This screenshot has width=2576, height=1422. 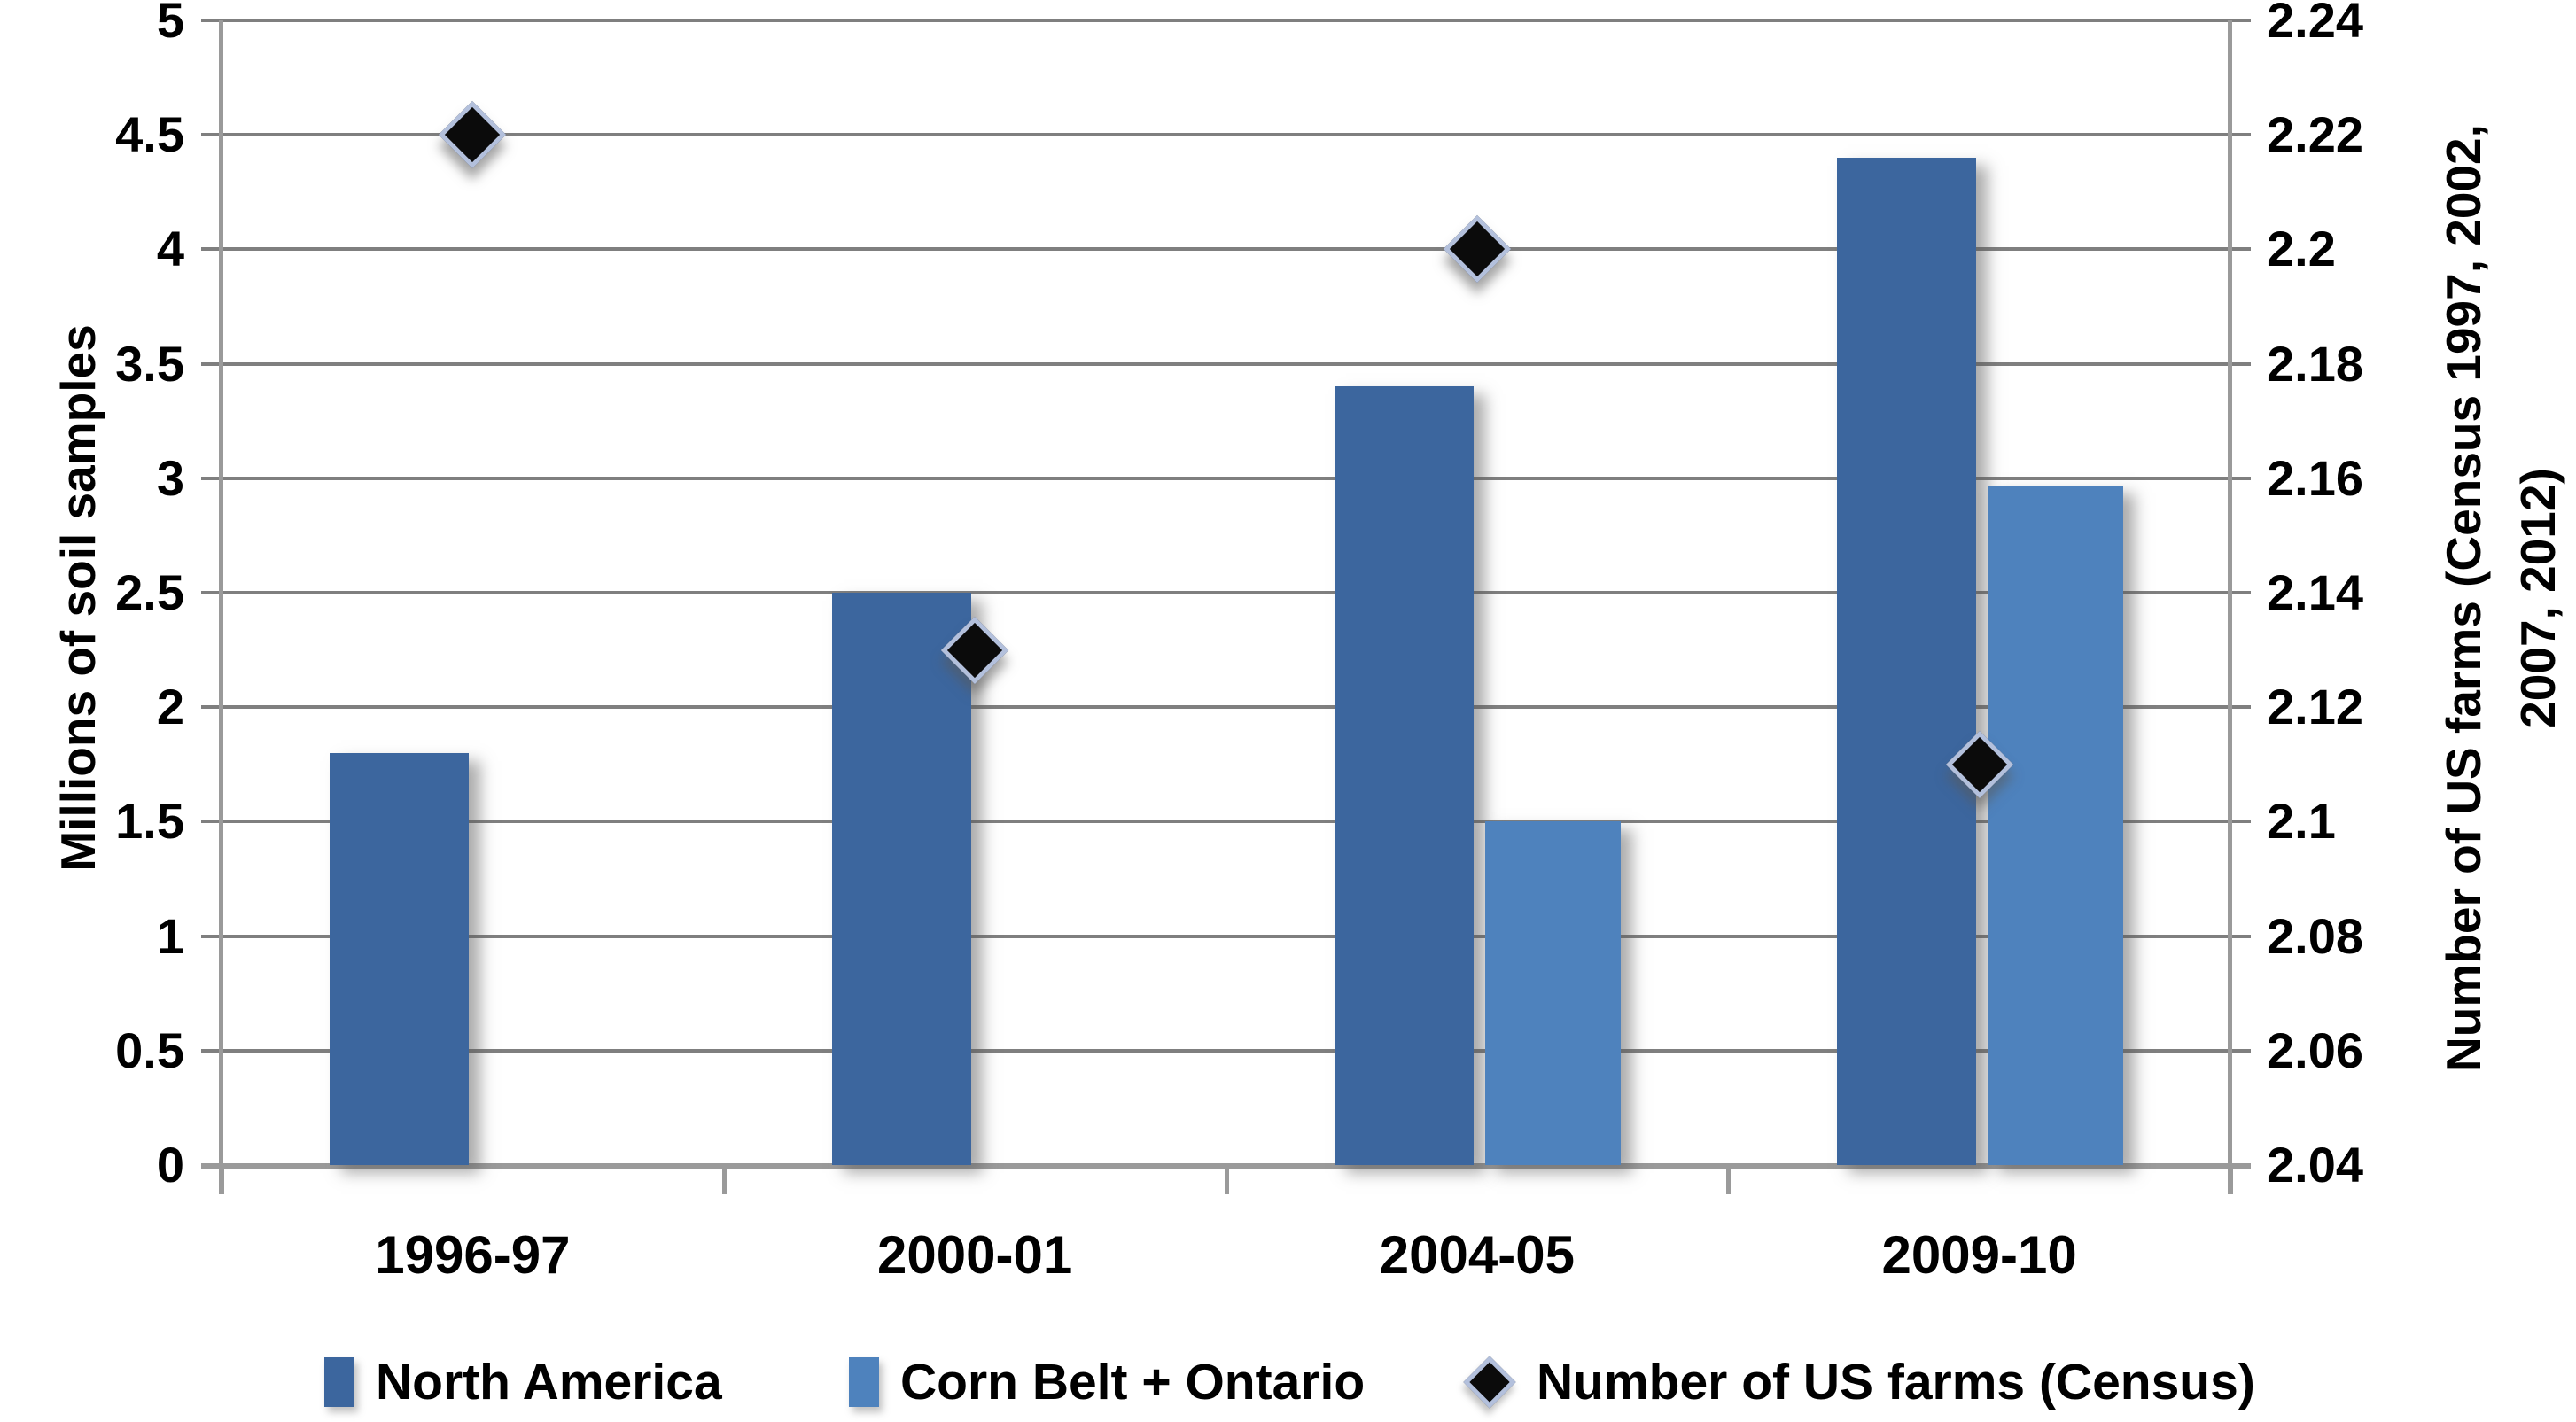 What do you see at coordinates (2302, 249) in the screenshot?
I see `right-axis-tick-label: 2.2` at bounding box center [2302, 249].